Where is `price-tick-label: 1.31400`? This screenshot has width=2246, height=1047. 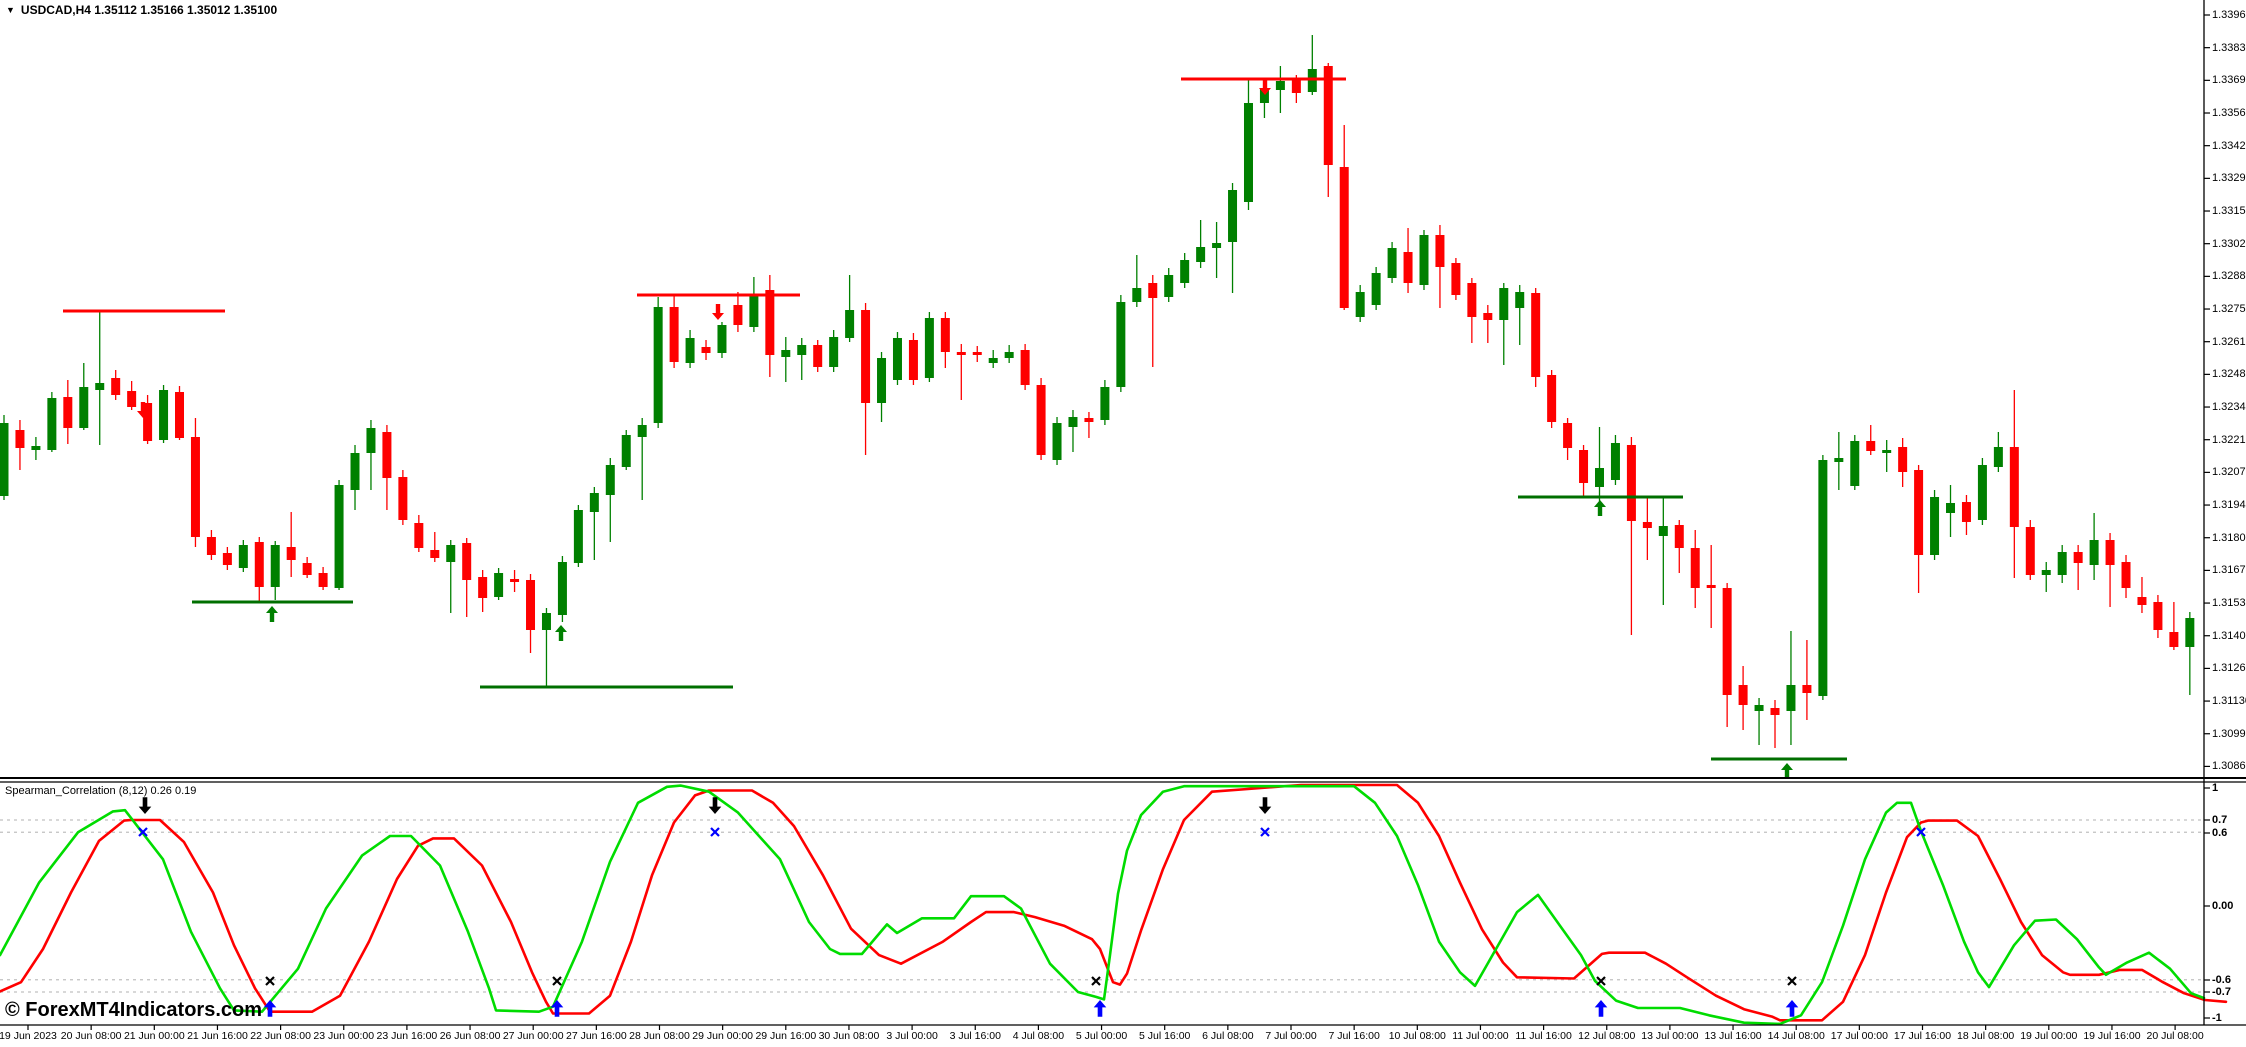 price-tick-label: 1.31400 is located at coordinates (2229, 635).